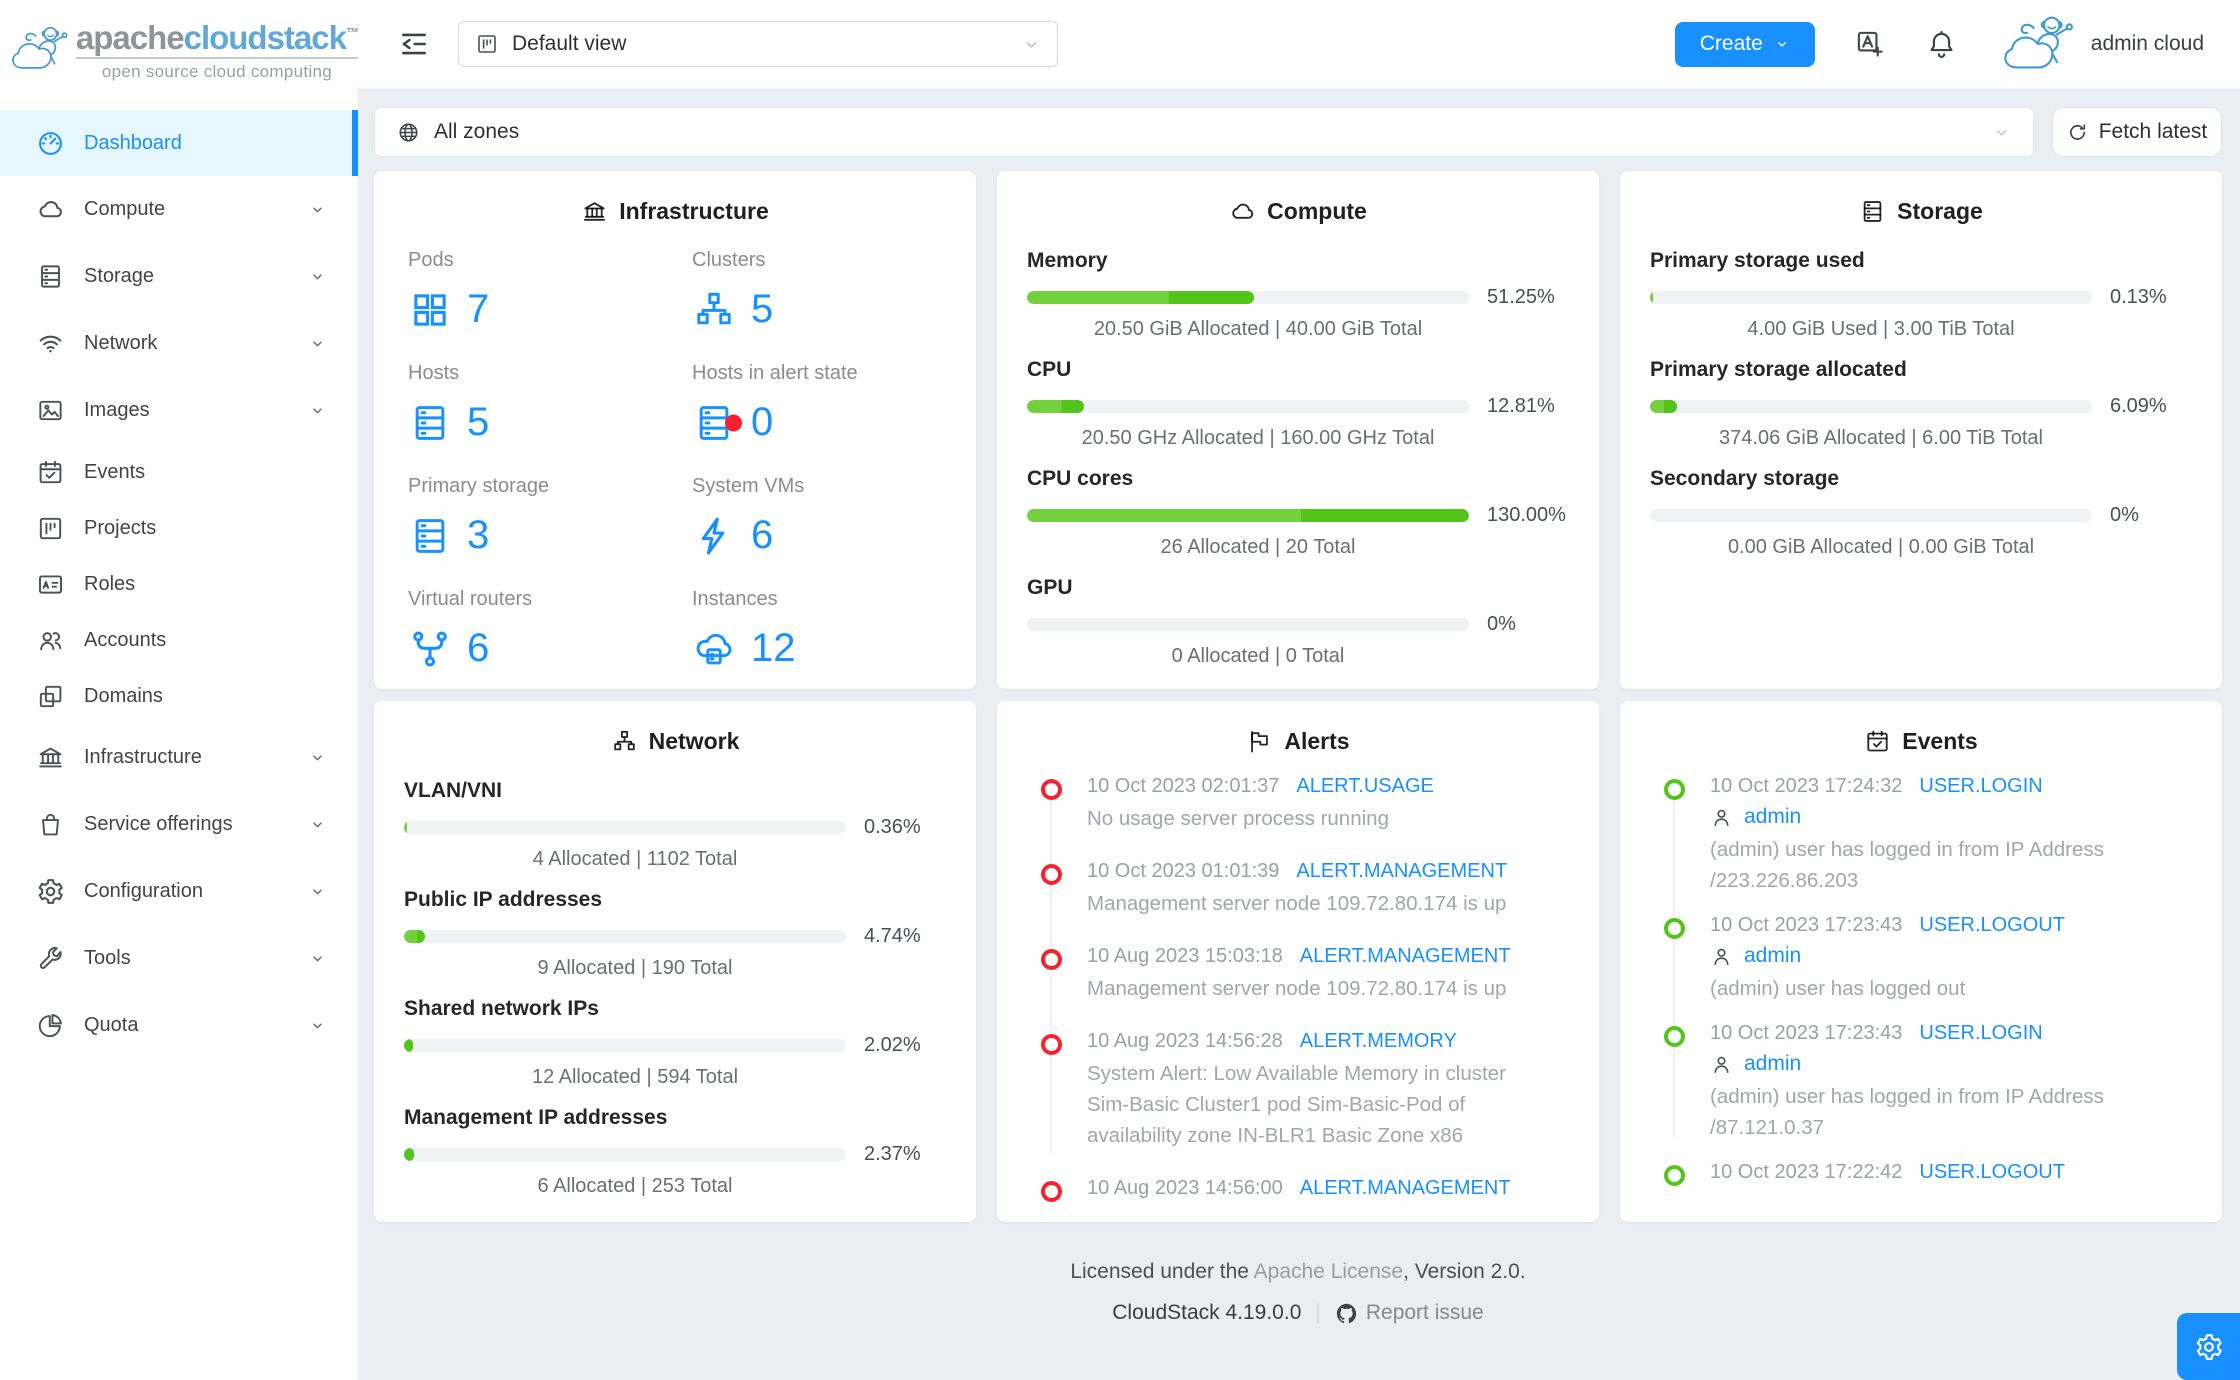  Describe the element at coordinates (744, 648) in the screenshot. I see `stat-instances-value: 12` at that location.